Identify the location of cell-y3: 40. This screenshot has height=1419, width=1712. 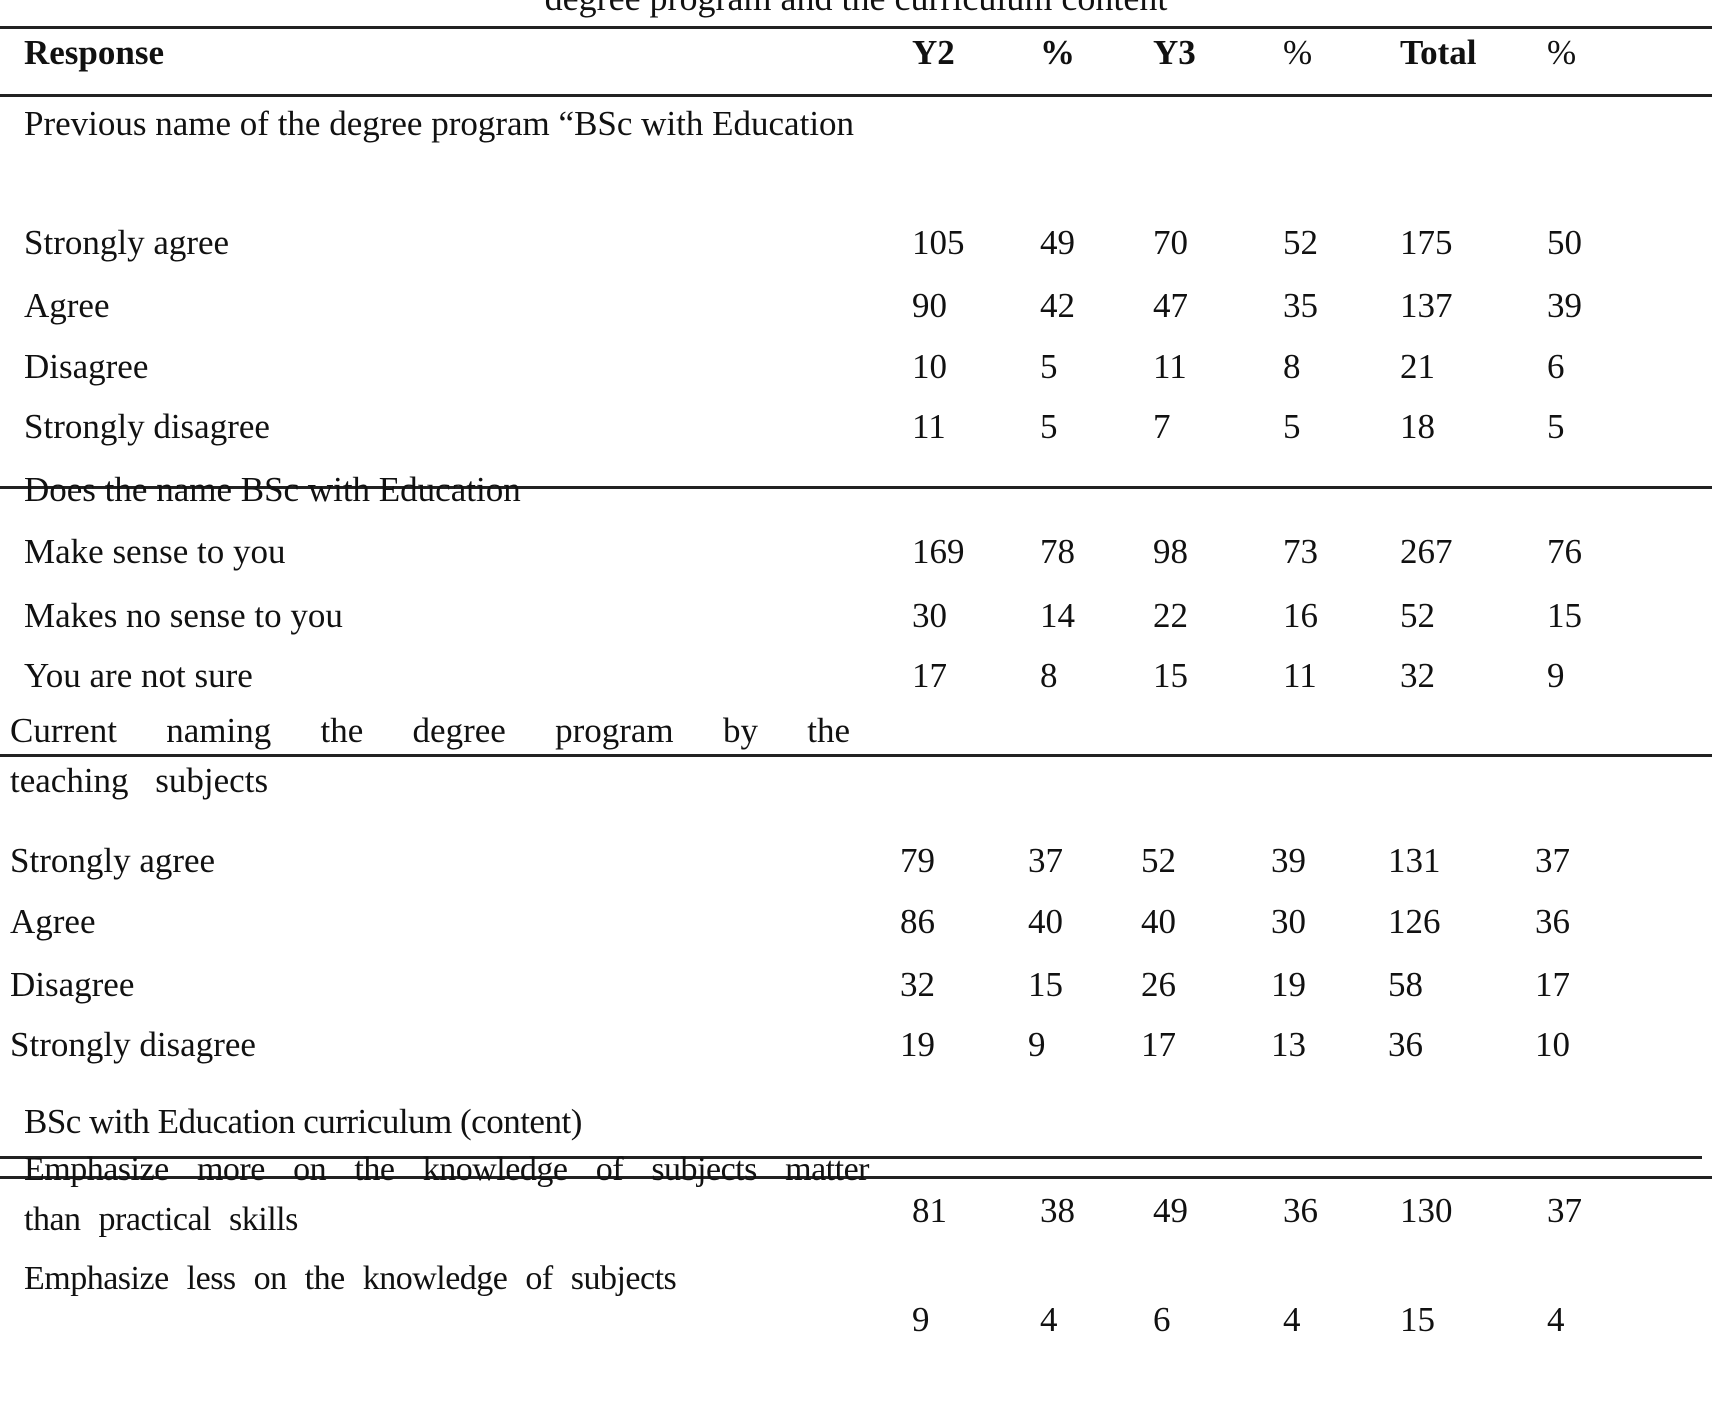
(1158, 921).